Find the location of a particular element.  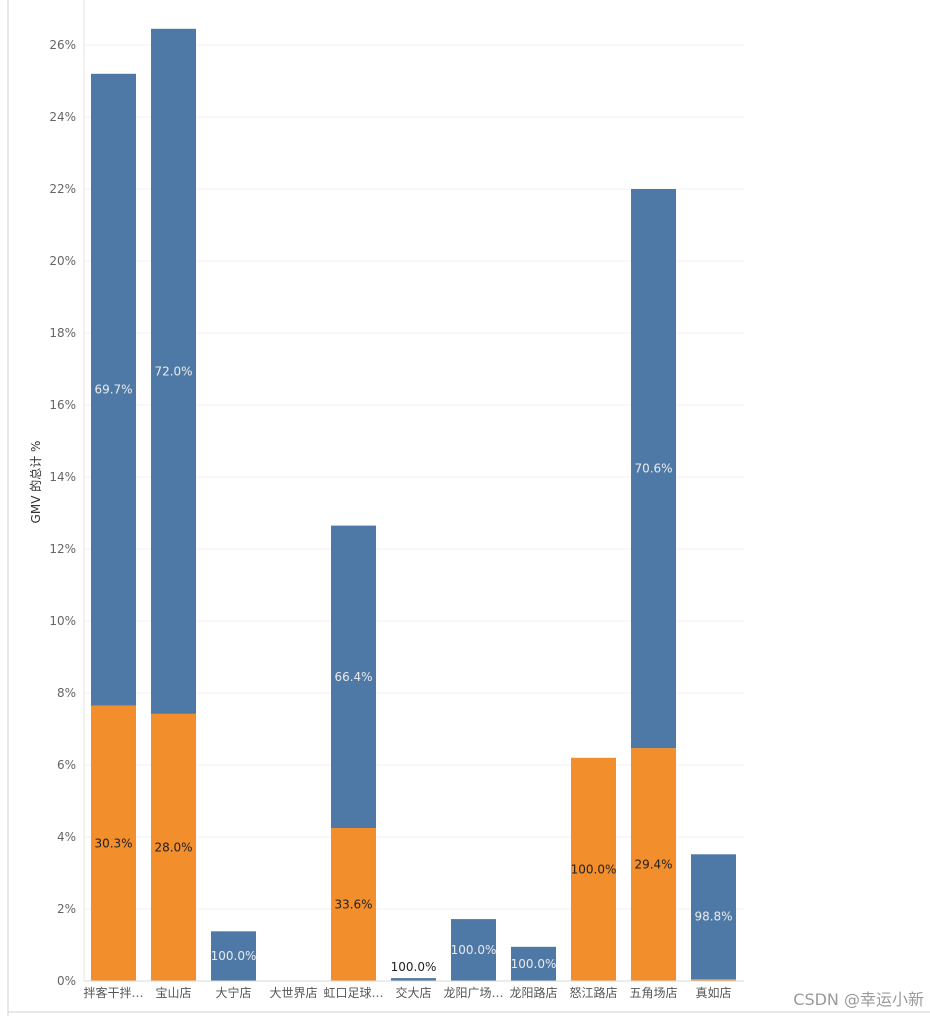

bar-data-label: 30.3% is located at coordinates (113, 843).